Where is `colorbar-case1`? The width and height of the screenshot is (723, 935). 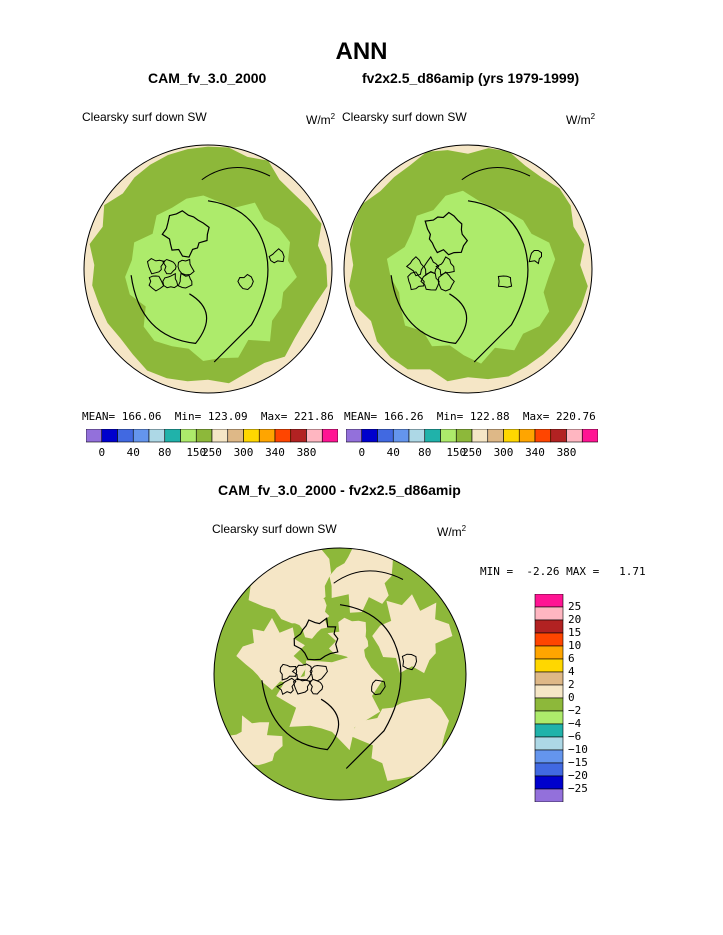 colorbar-case1 is located at coordinates (212, 436).